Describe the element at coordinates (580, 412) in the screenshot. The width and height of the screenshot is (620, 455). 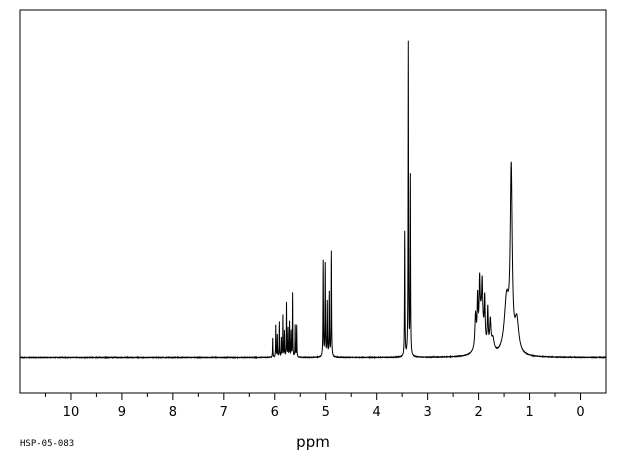
I see `x-tick-label: 0` at that location.